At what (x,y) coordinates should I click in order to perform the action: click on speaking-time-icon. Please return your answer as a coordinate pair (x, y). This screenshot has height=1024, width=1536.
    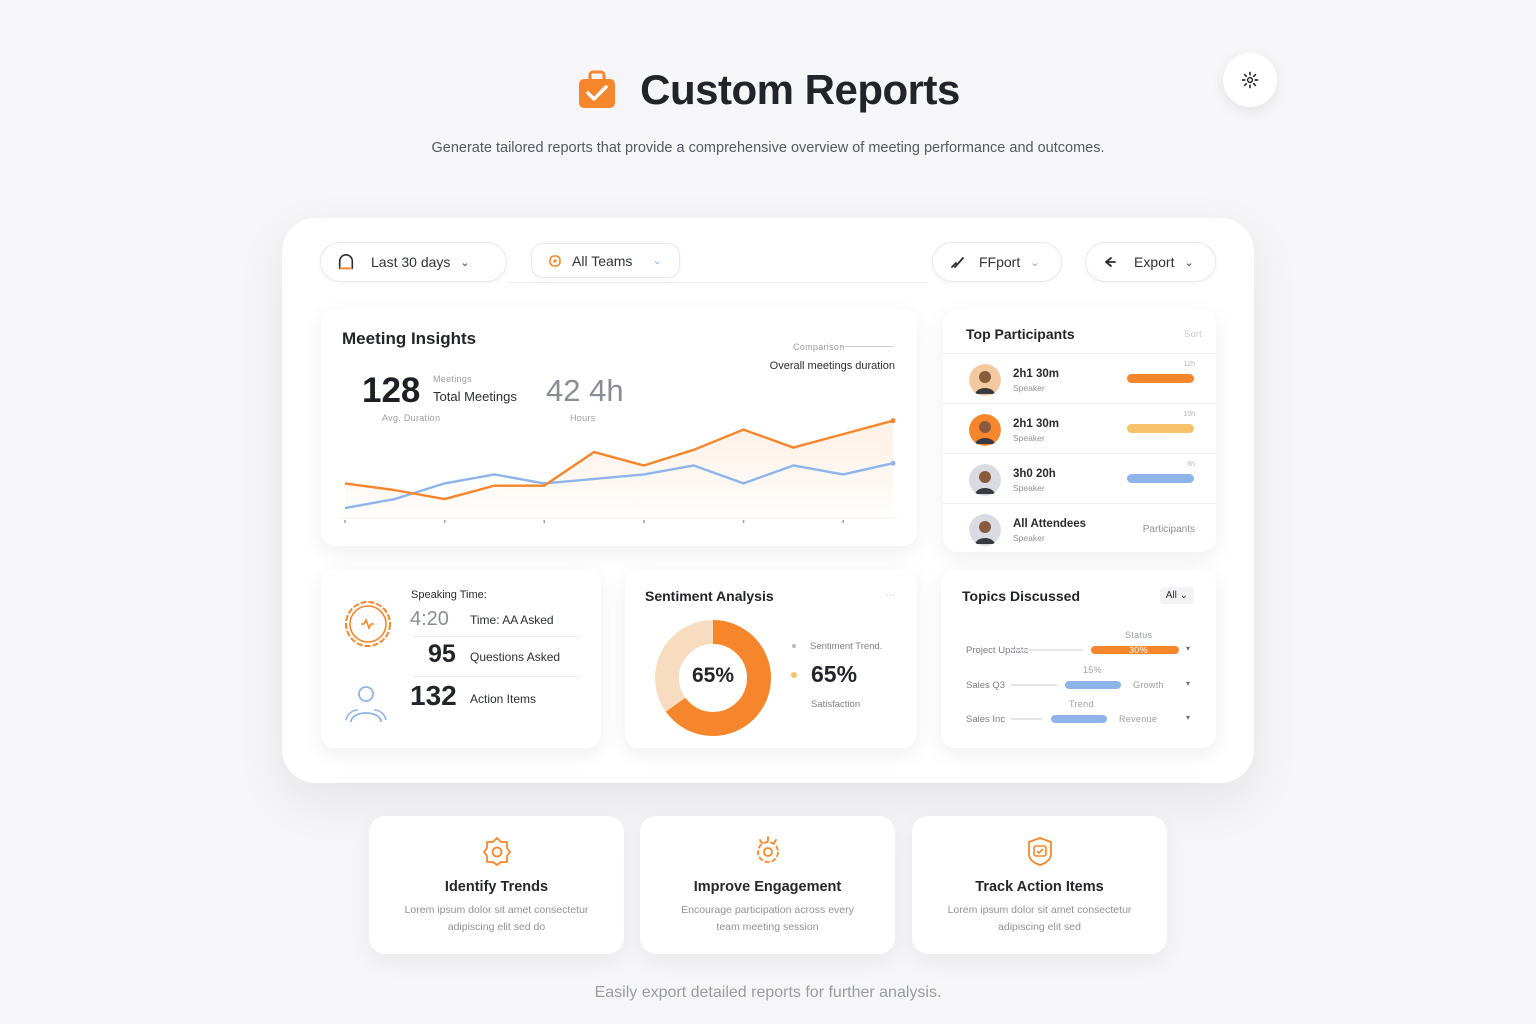
    Looking at the image, I should click on (368, 624).